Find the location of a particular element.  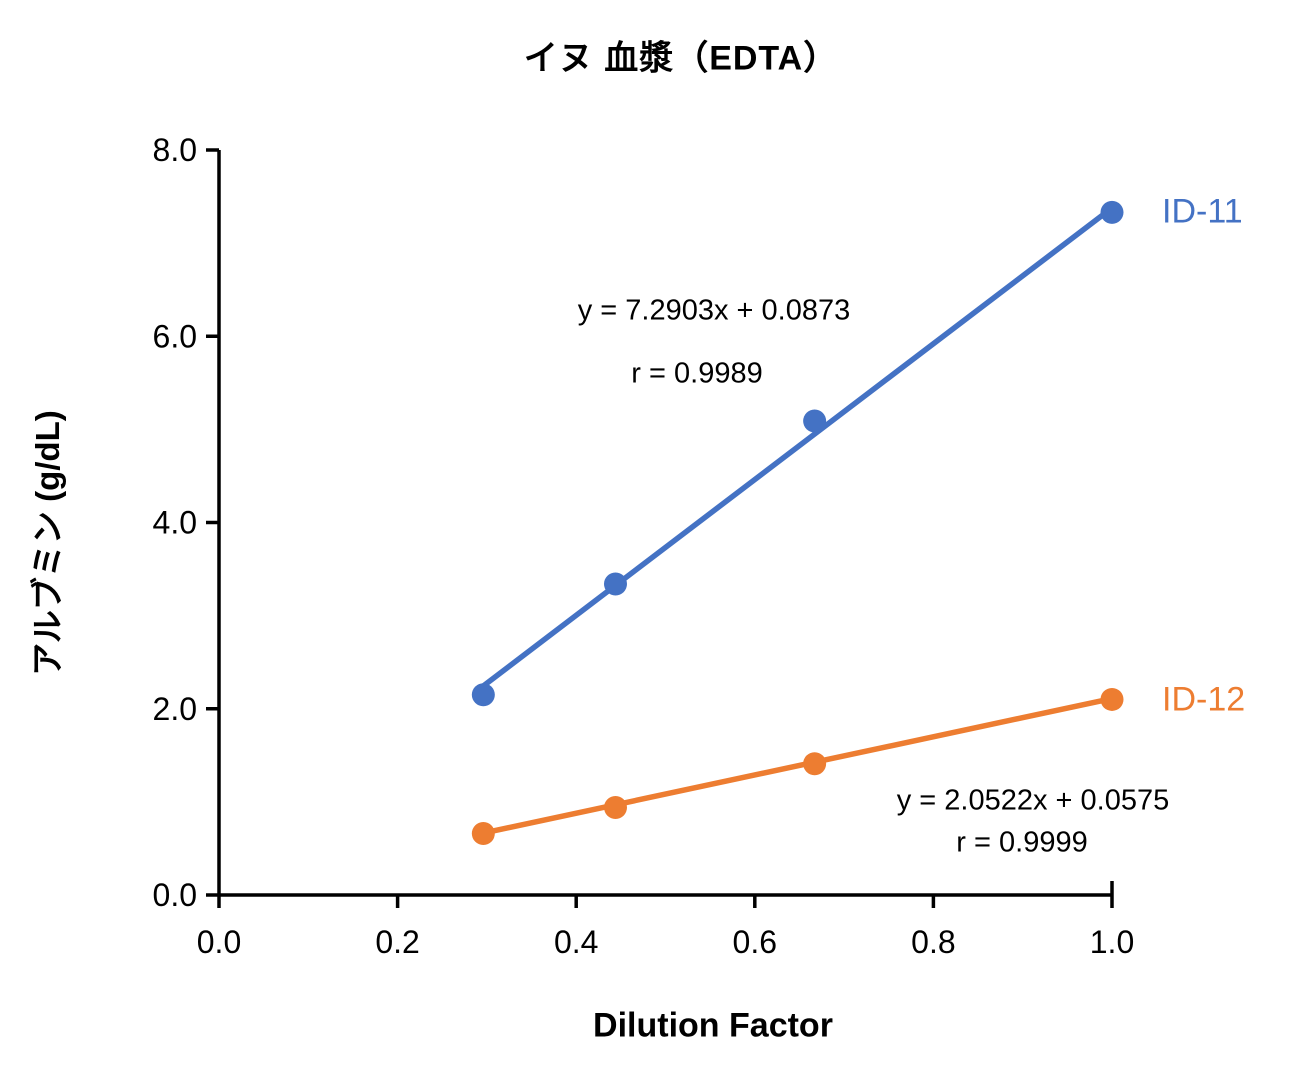

chart-title: イヌ 血漿（EDTA） is located at coordinates (681, 58).